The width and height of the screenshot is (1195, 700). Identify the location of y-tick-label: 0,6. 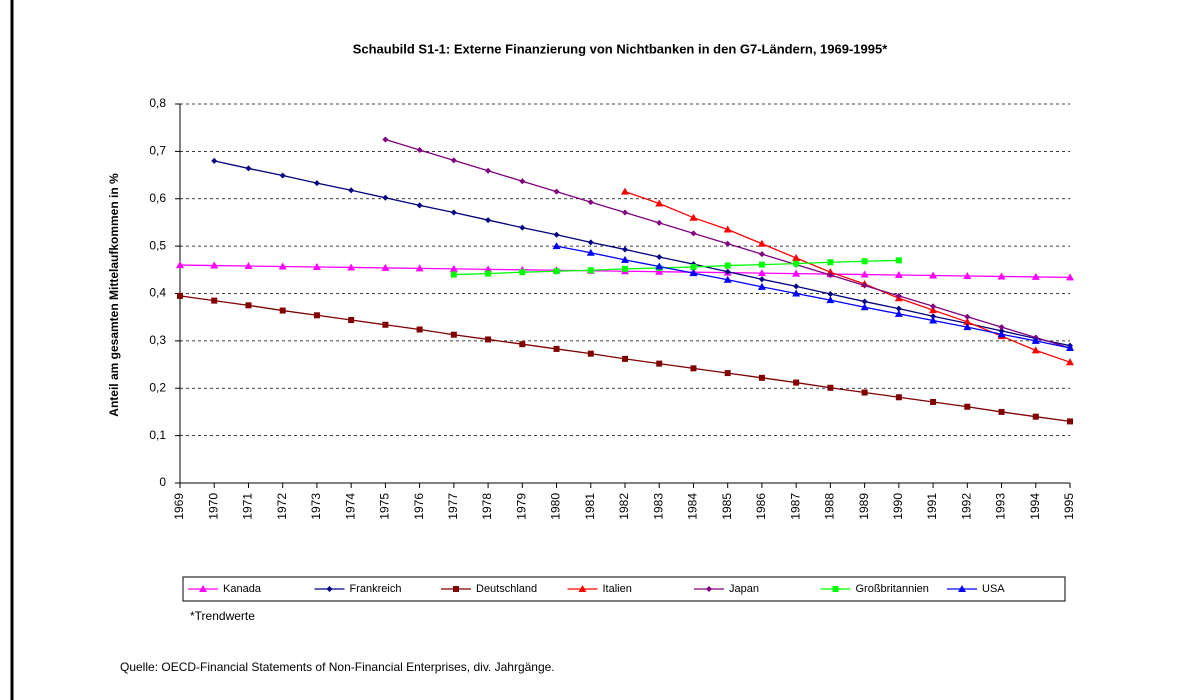
(157, 198).